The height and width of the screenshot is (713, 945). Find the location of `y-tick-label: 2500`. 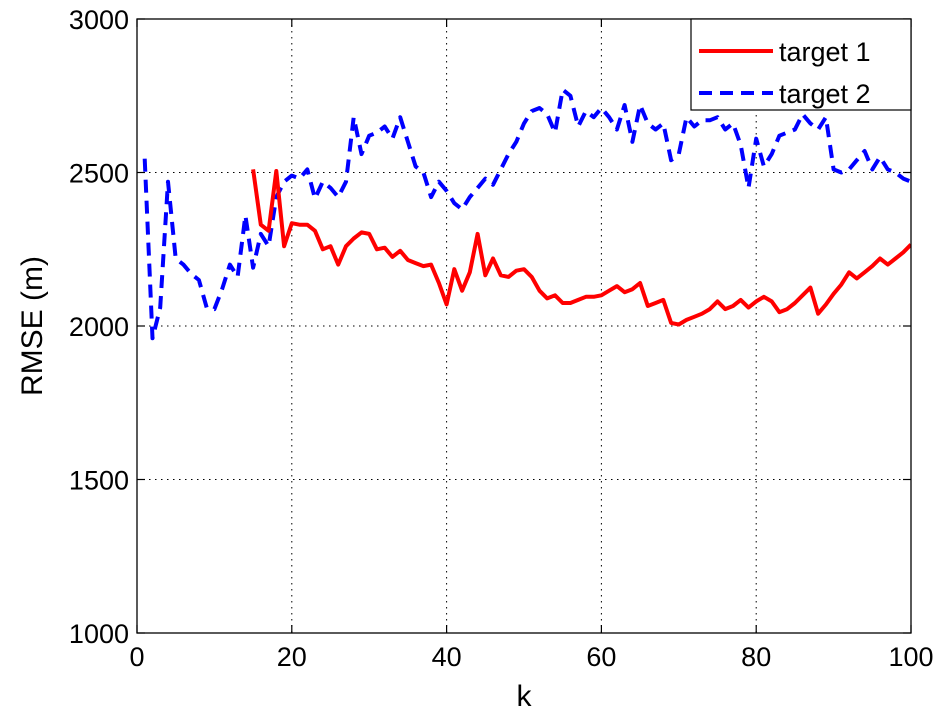

y-tick-label: 2500 is located at coordinates (99, 174).